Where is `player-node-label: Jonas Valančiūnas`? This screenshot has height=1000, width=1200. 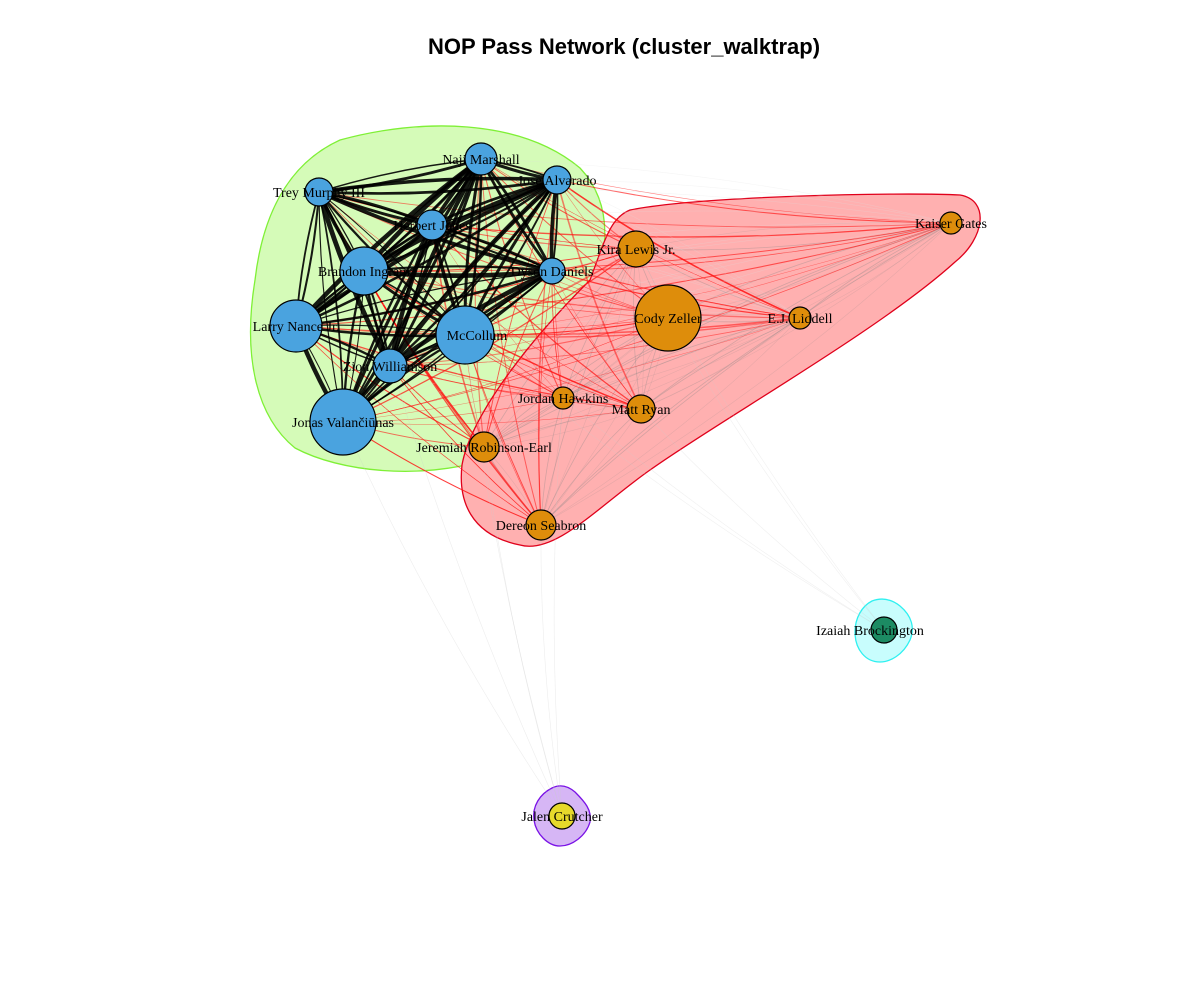 player-node-label: Jonas Valančiūnas is located at coordinates (343, 423).